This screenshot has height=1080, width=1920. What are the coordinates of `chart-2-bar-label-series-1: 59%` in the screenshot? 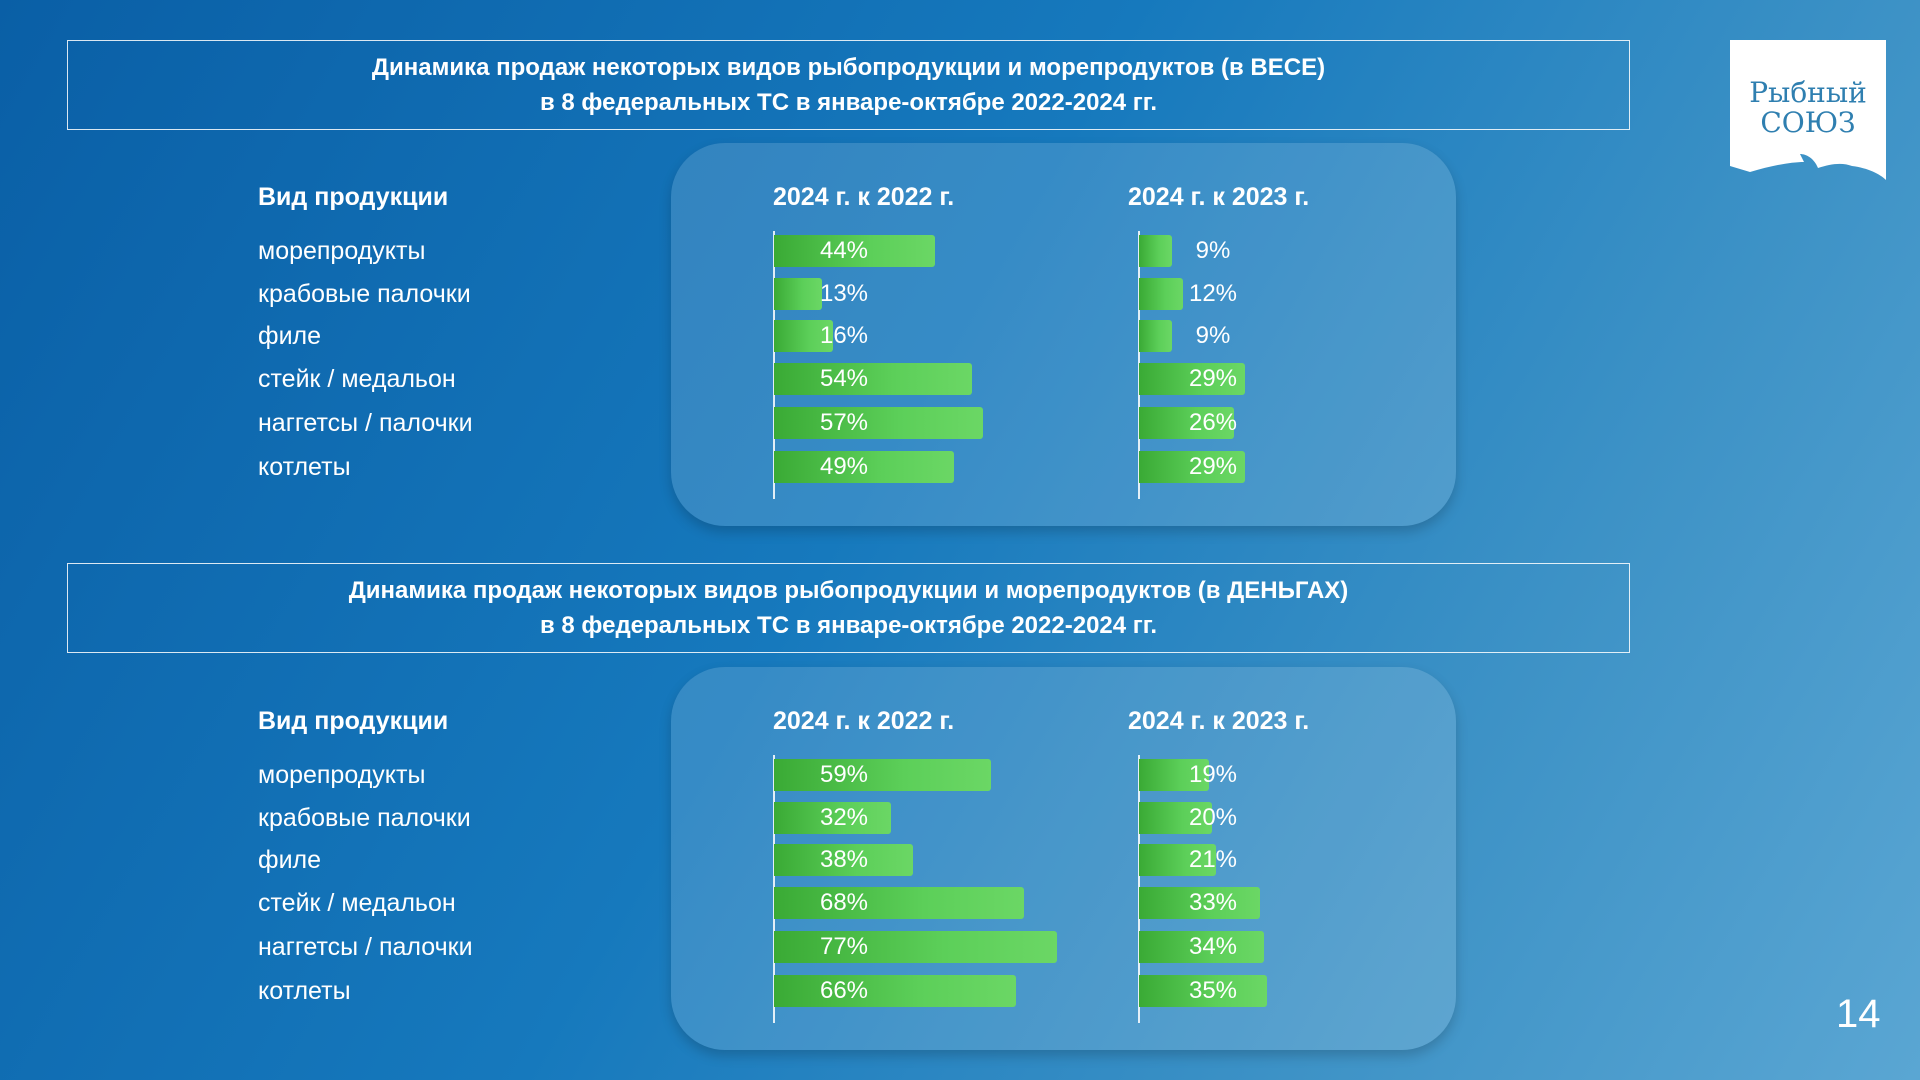 It's located at (844, 774).